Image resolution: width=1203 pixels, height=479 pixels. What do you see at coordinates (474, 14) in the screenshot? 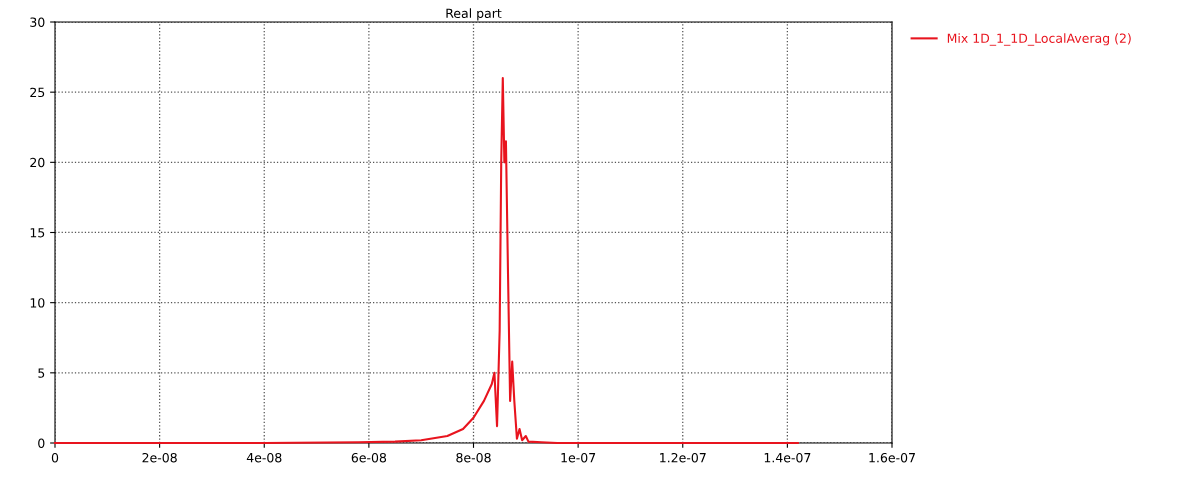
I see `chart-title: Real part` at bounding box center [474, 14].